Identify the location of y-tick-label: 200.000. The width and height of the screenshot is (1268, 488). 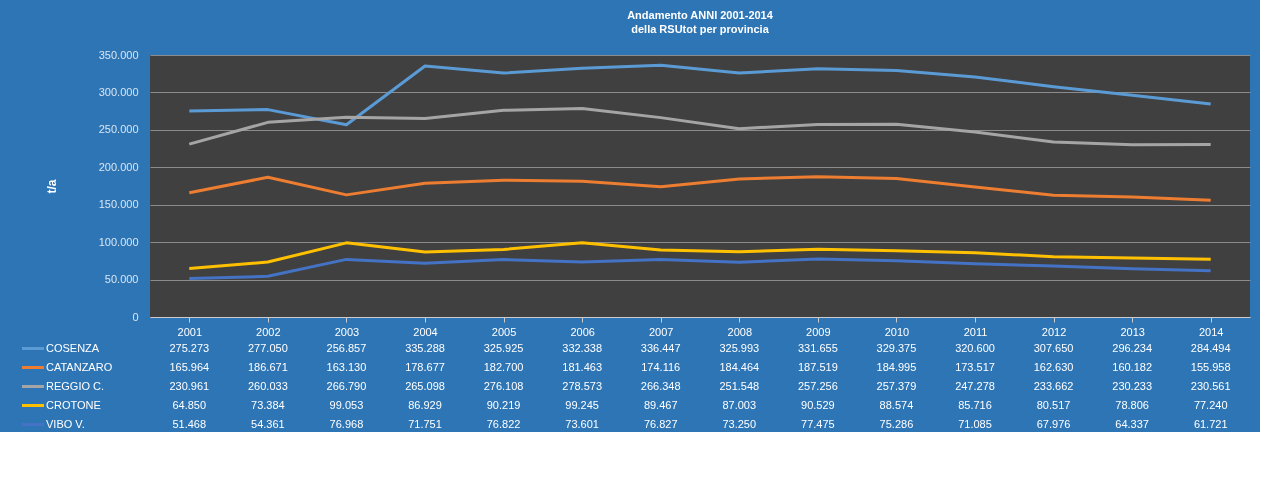
(118, 166).